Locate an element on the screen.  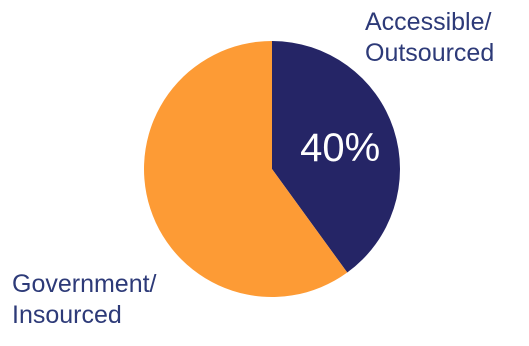
slice-value-label-0: 40% is located at coordinates (340, 148).